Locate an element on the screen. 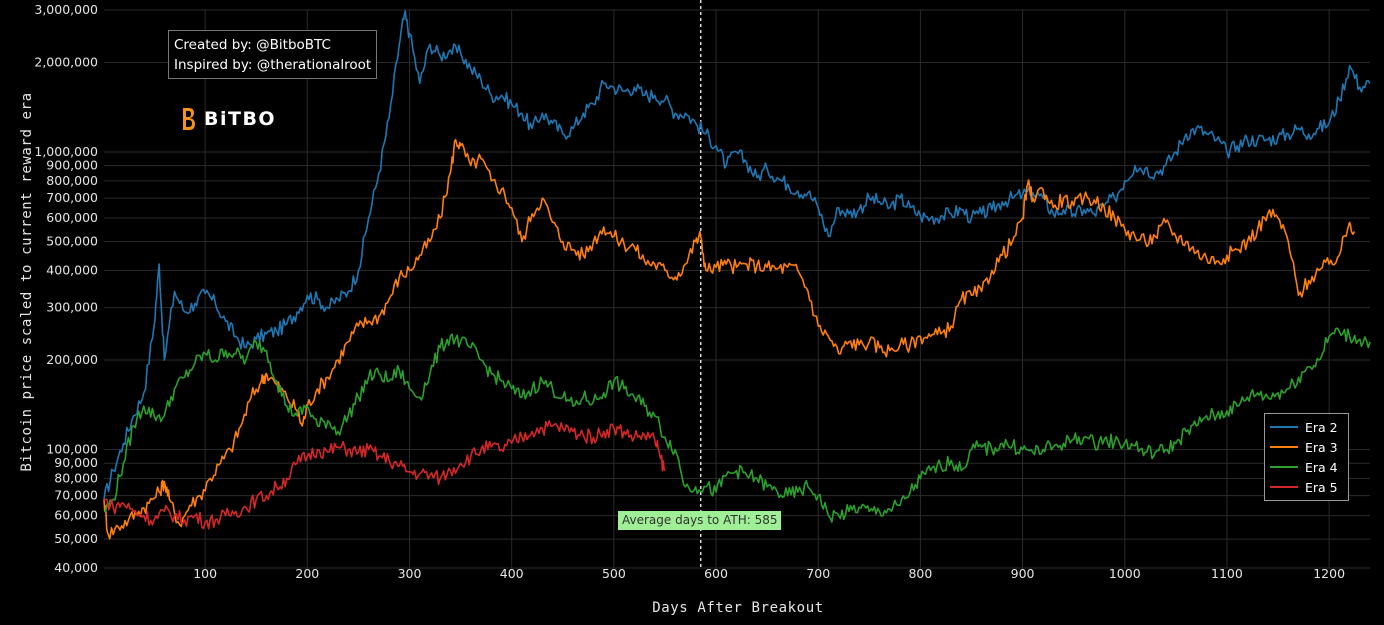  y-tick-label: 400,000 is located at coordinates (72, 269).